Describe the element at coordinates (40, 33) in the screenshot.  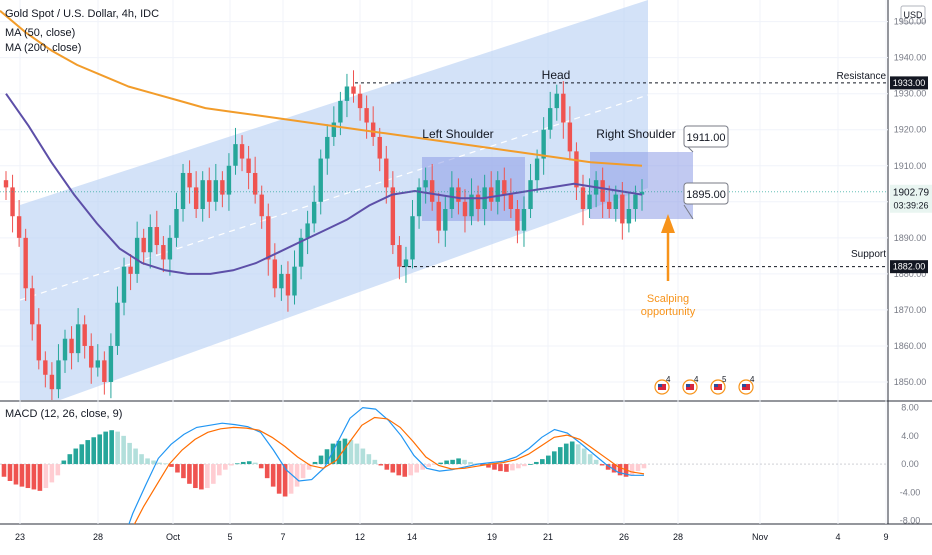
I see `ma50-legend: MA (50, close)` at that location.